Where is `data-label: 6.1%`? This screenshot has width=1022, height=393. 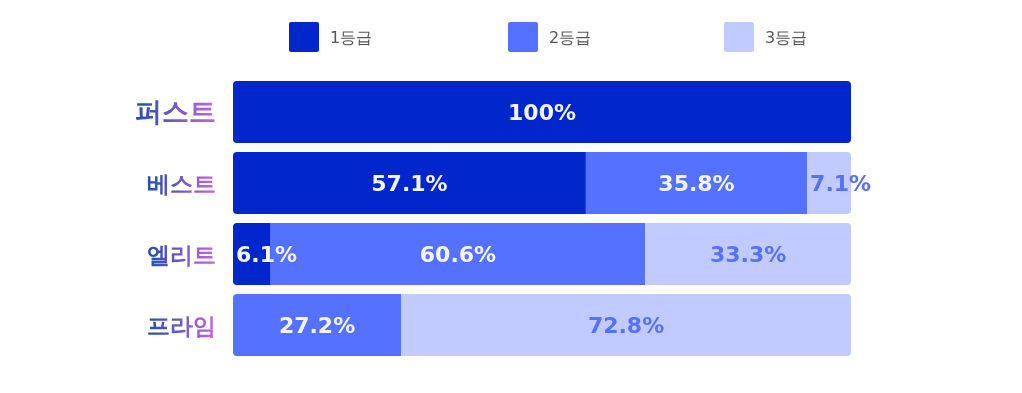 data-label: 6.1% is located at coordinates (267, 254).